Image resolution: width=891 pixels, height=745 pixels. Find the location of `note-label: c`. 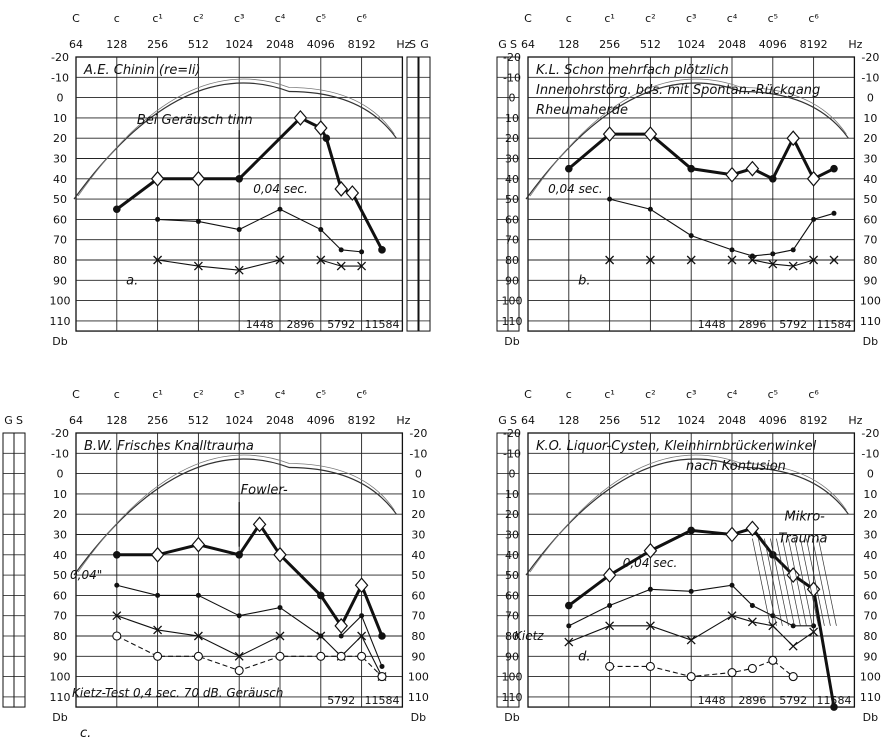

note-label: c is located at coordinates (569, 394).